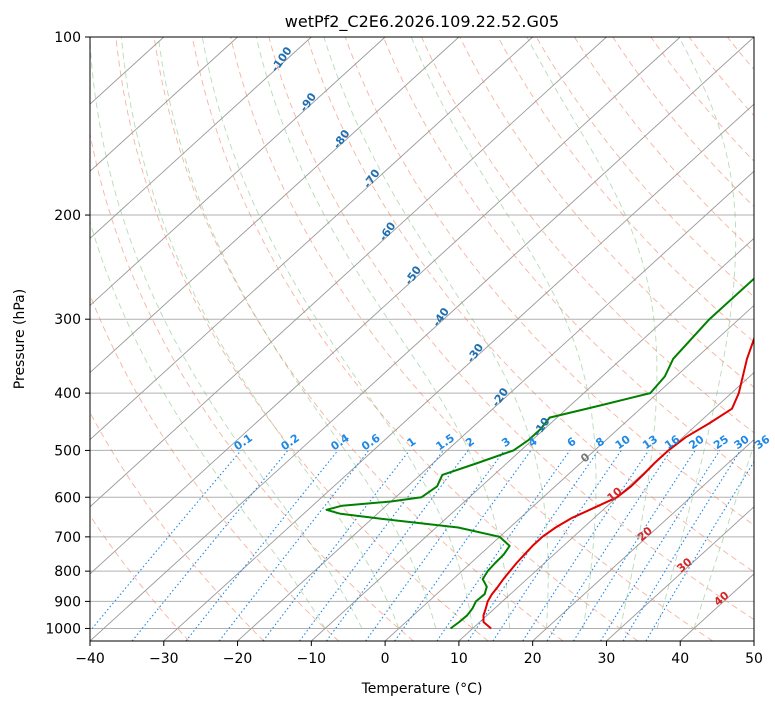 Image resolution: width=775 pixels, height=708 pixels. I want to click on x-tick-label: −30, so click(164, 659).